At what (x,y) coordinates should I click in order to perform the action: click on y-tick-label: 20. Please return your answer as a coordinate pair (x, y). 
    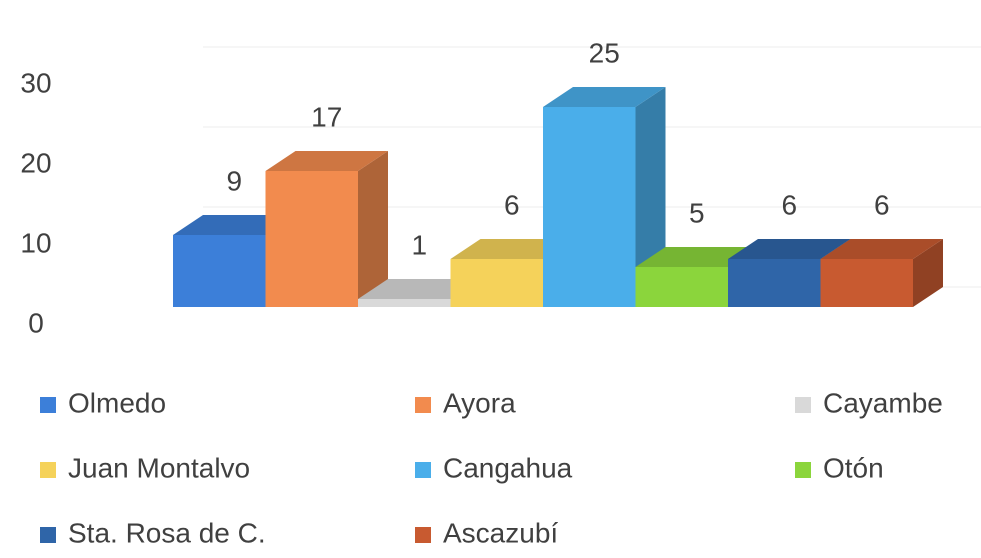
    Looking at the image, I should click on (35, 162).